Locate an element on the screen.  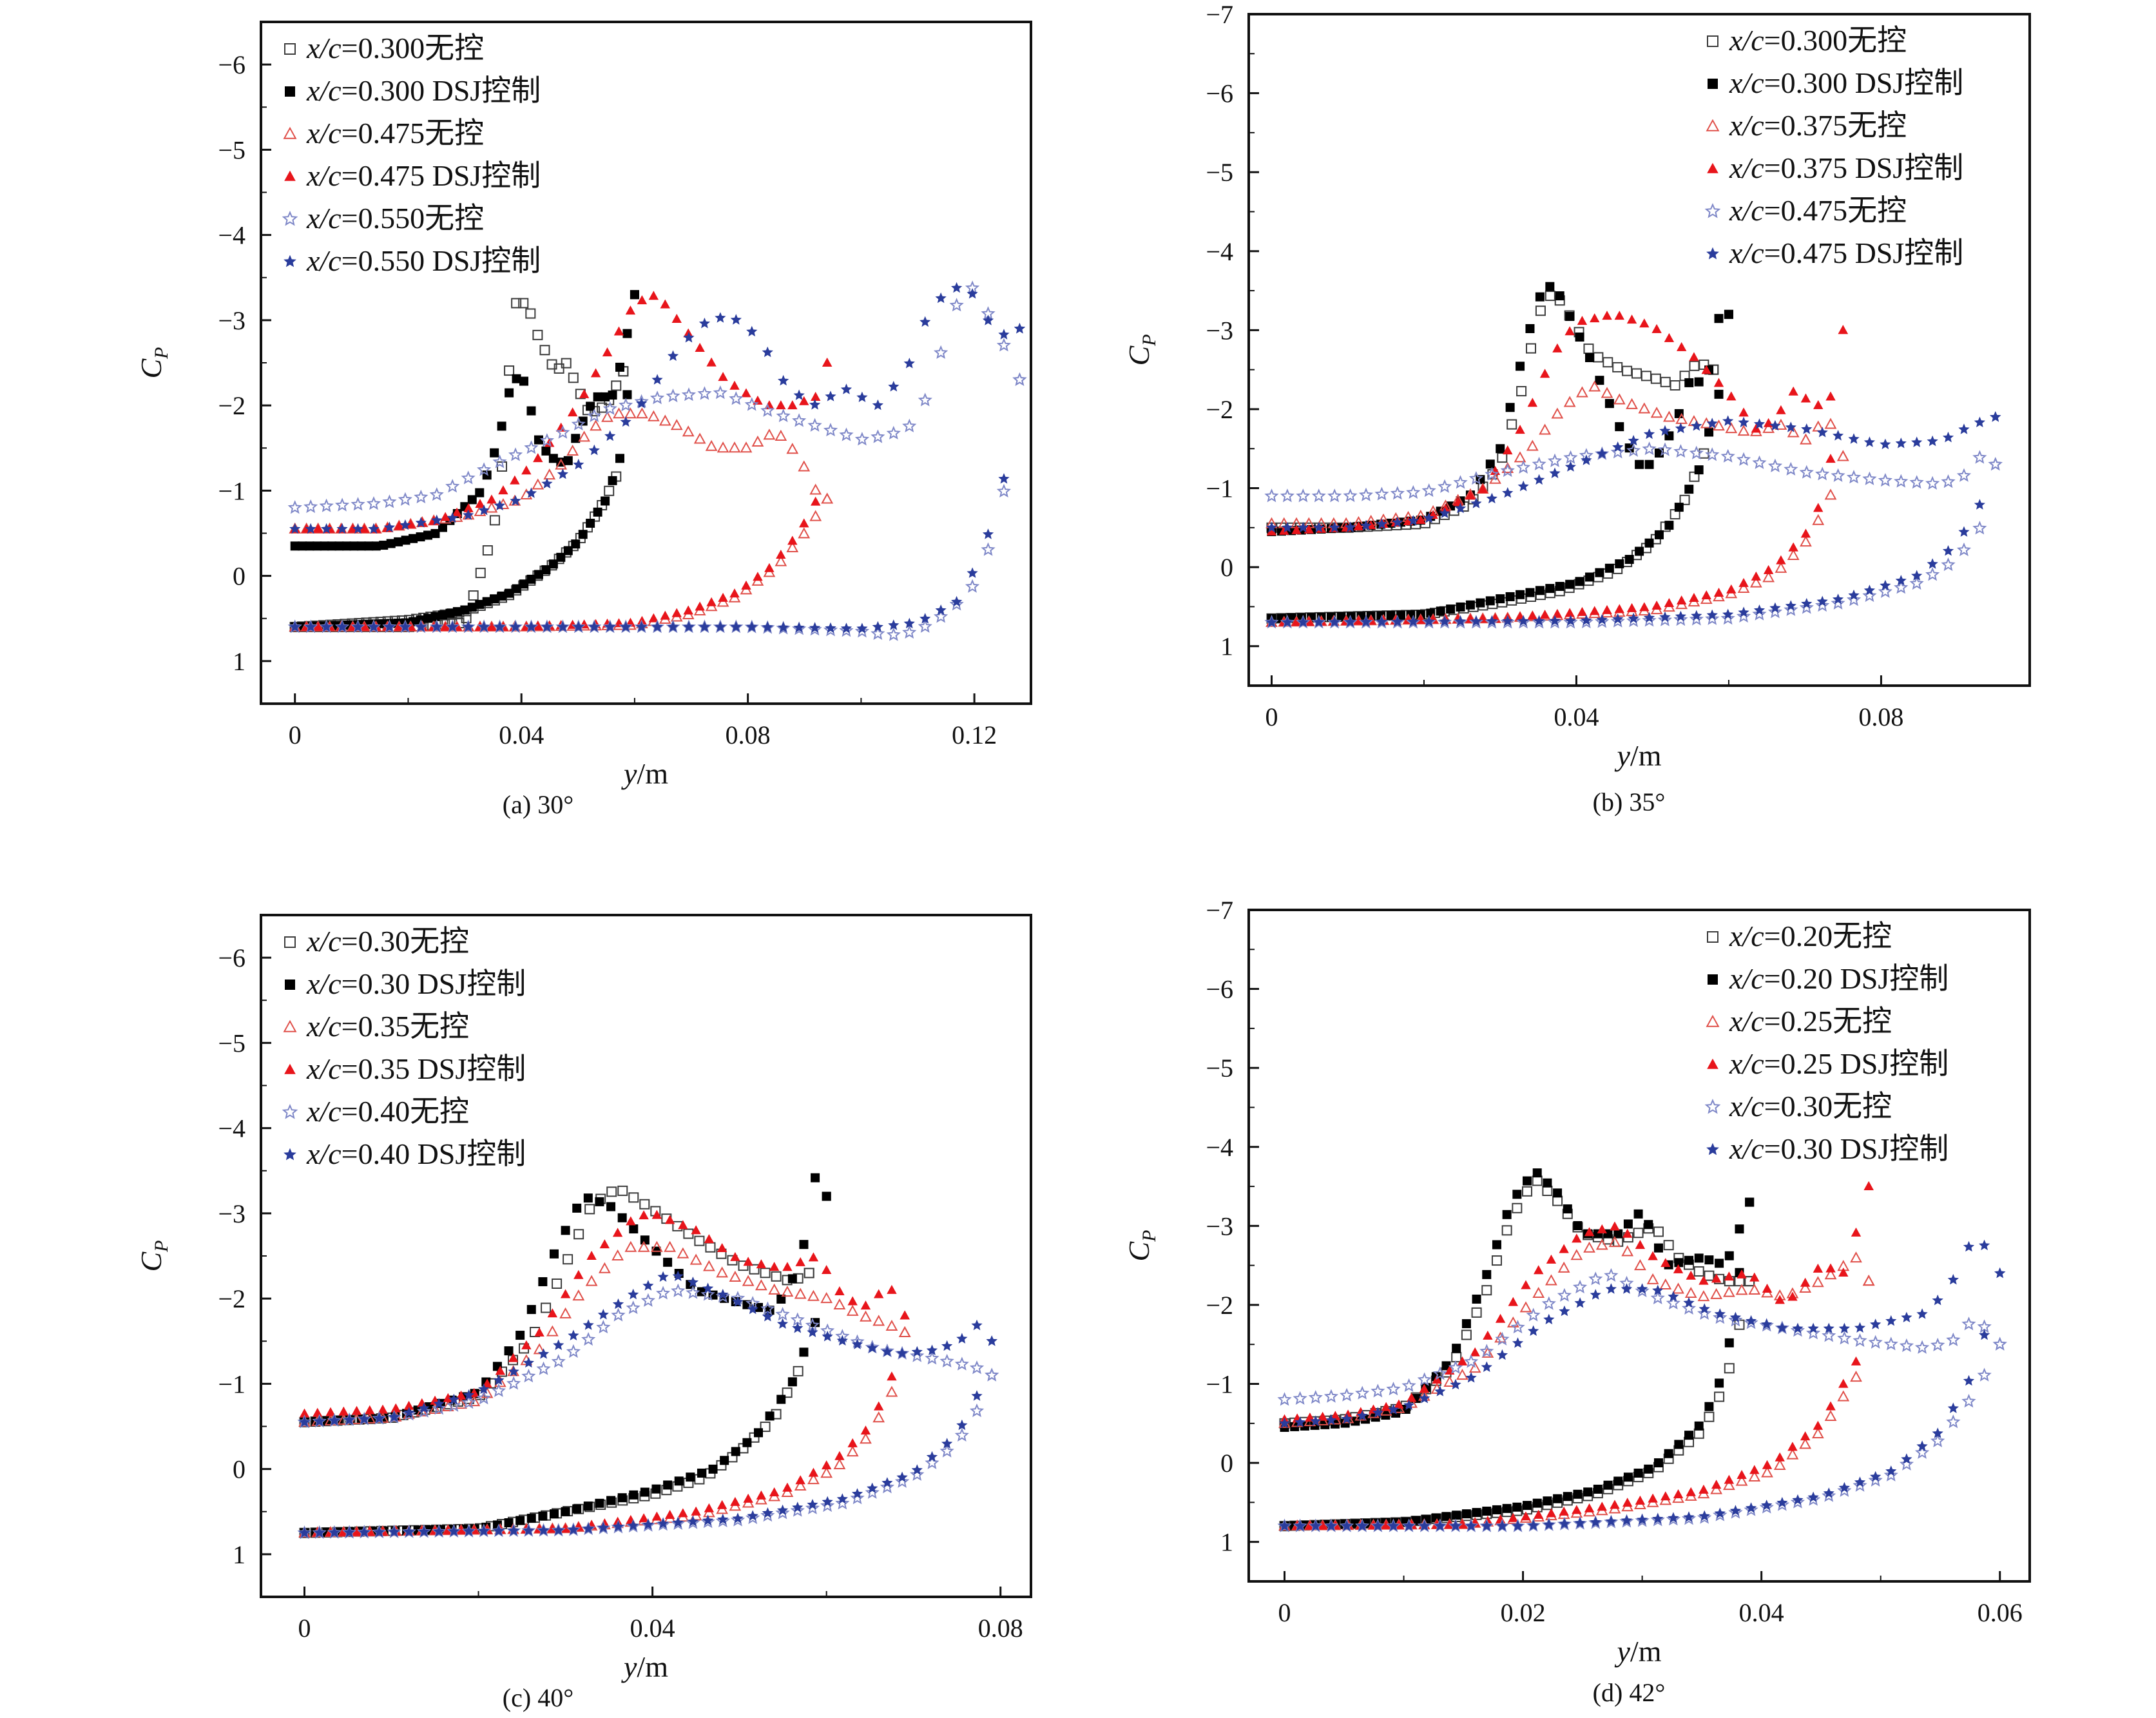
legend-label-rest: =0.25无控 is located at coordinates (1828, 1021).